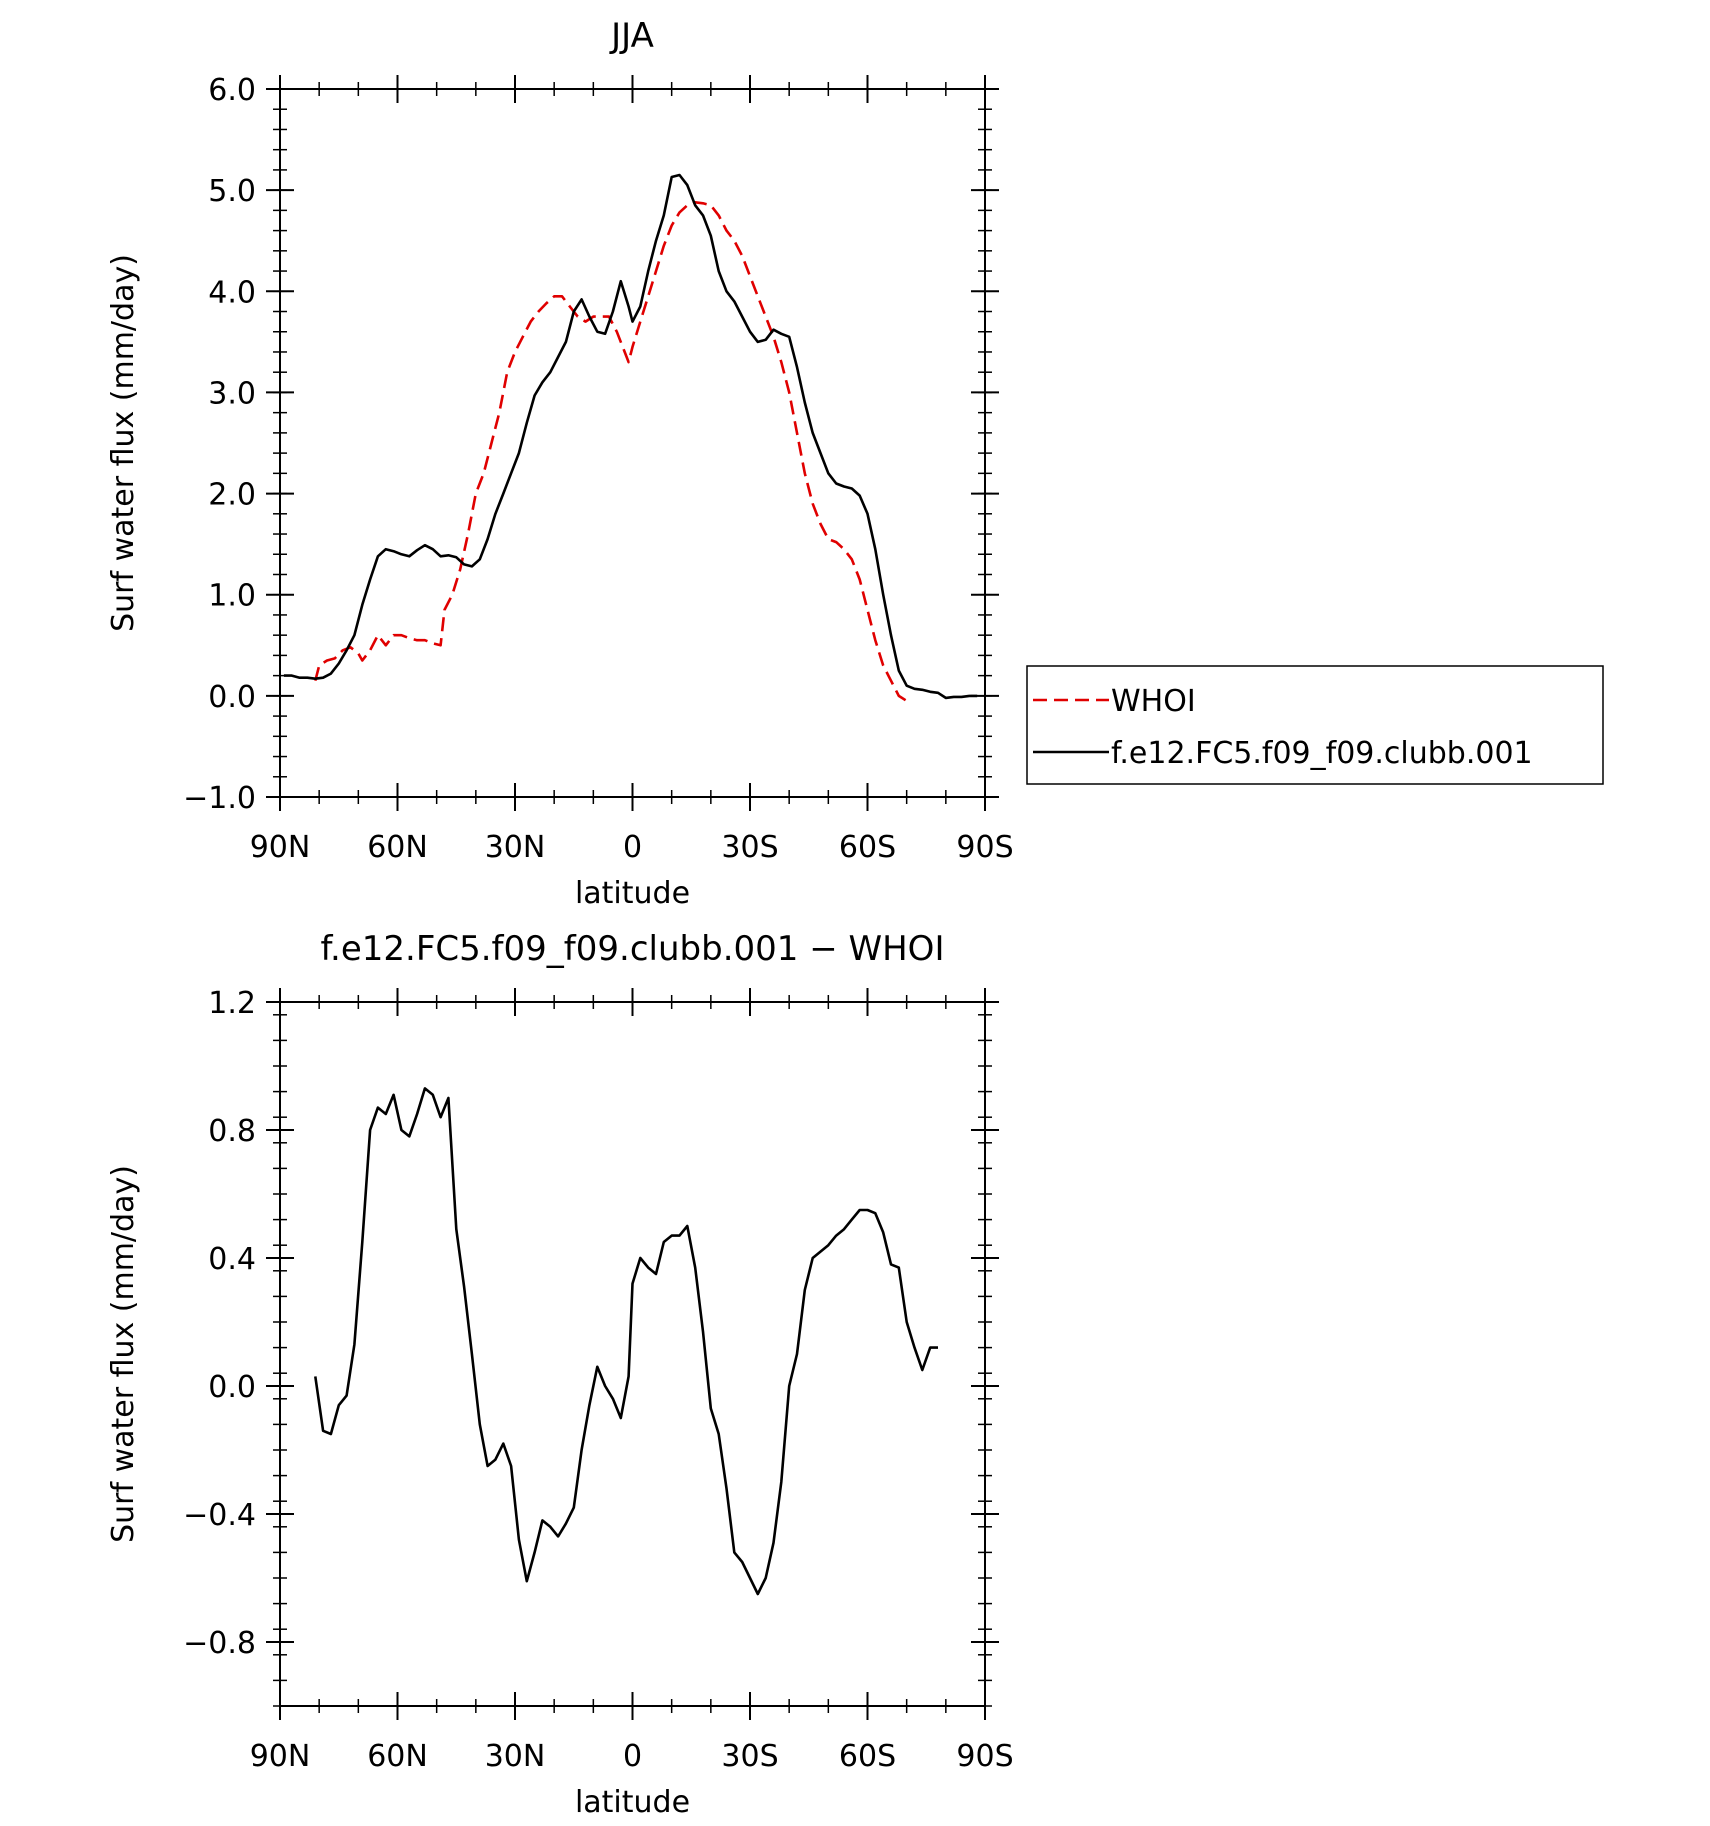 The image size is (1710, 1826). Describe the element at coordinates (633, 949) in the screenshot. I see `panel2-chart-title: f.e12.FC5.f09_f09.clubb.001 − WHOI` at that location.